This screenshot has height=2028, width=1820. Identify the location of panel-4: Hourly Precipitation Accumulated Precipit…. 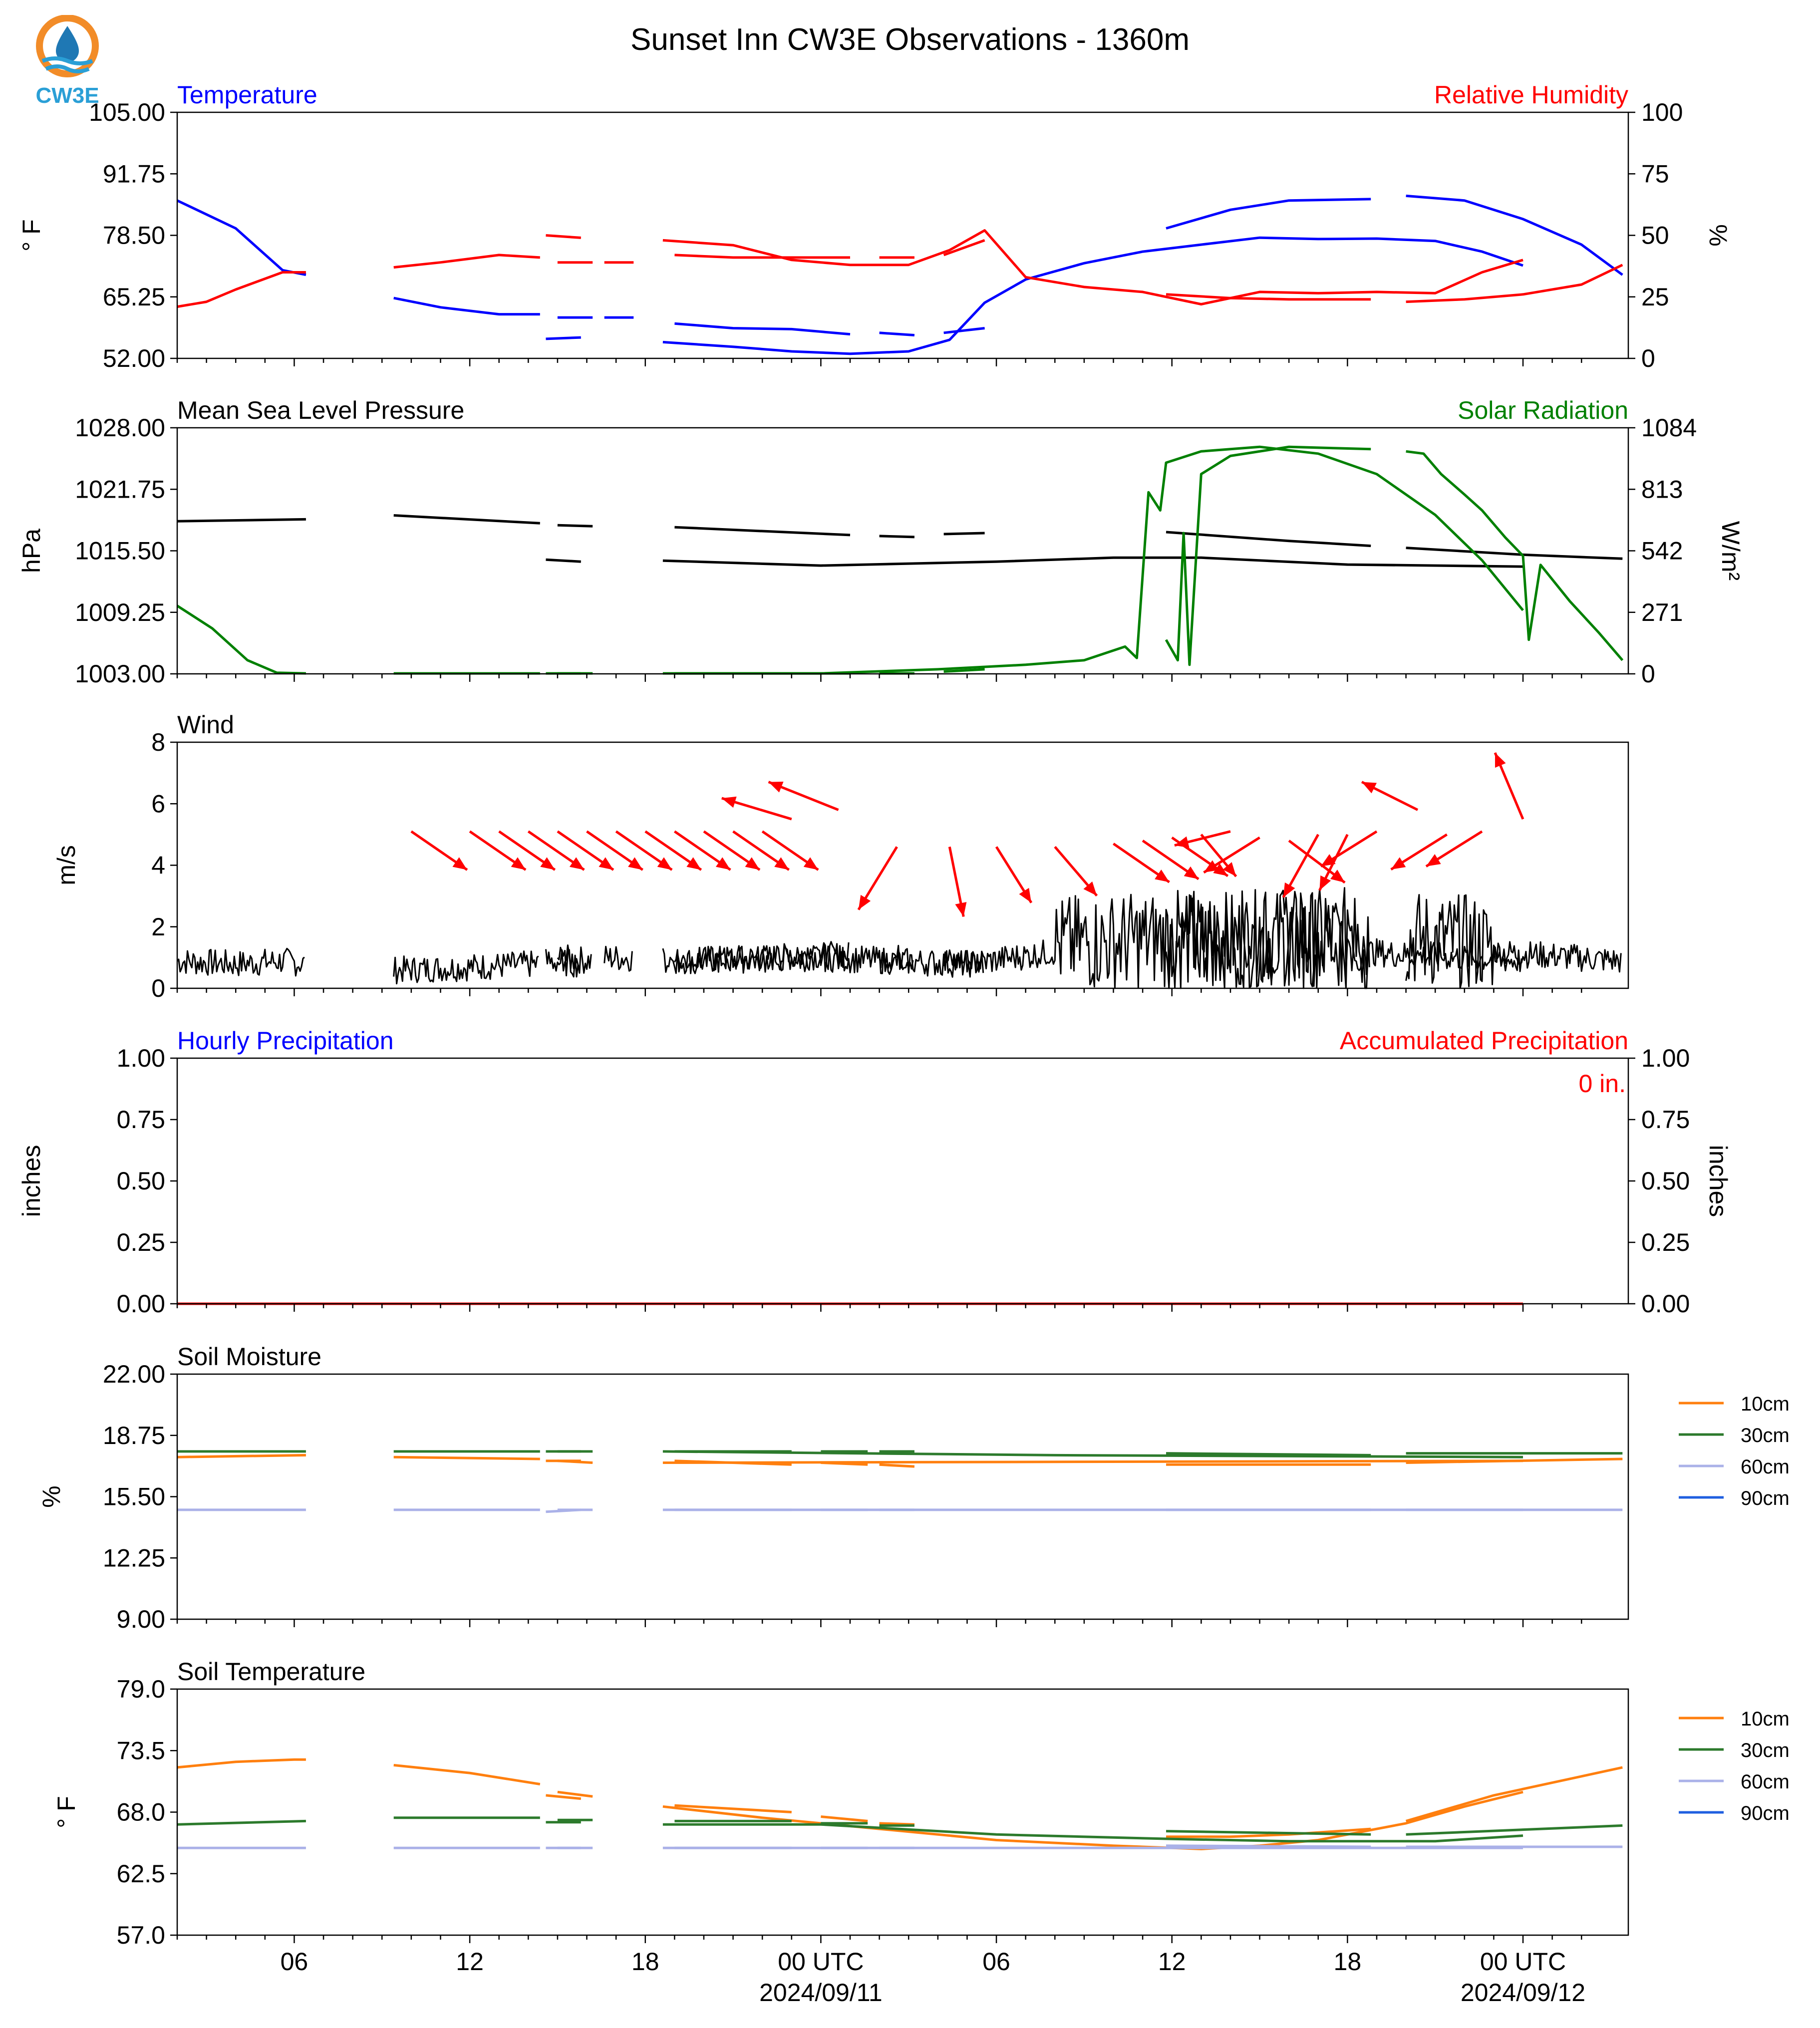
(874, 1172).